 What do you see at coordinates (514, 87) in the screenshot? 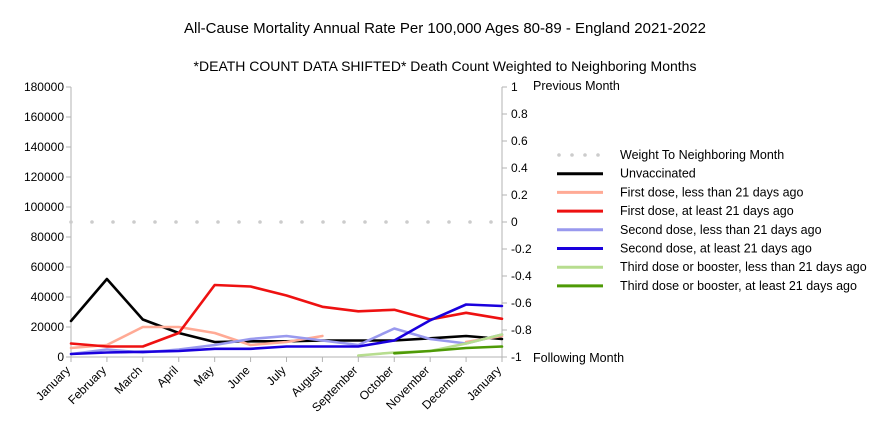
I see `right-tick-label: 1` at bounding box center [514, 87].